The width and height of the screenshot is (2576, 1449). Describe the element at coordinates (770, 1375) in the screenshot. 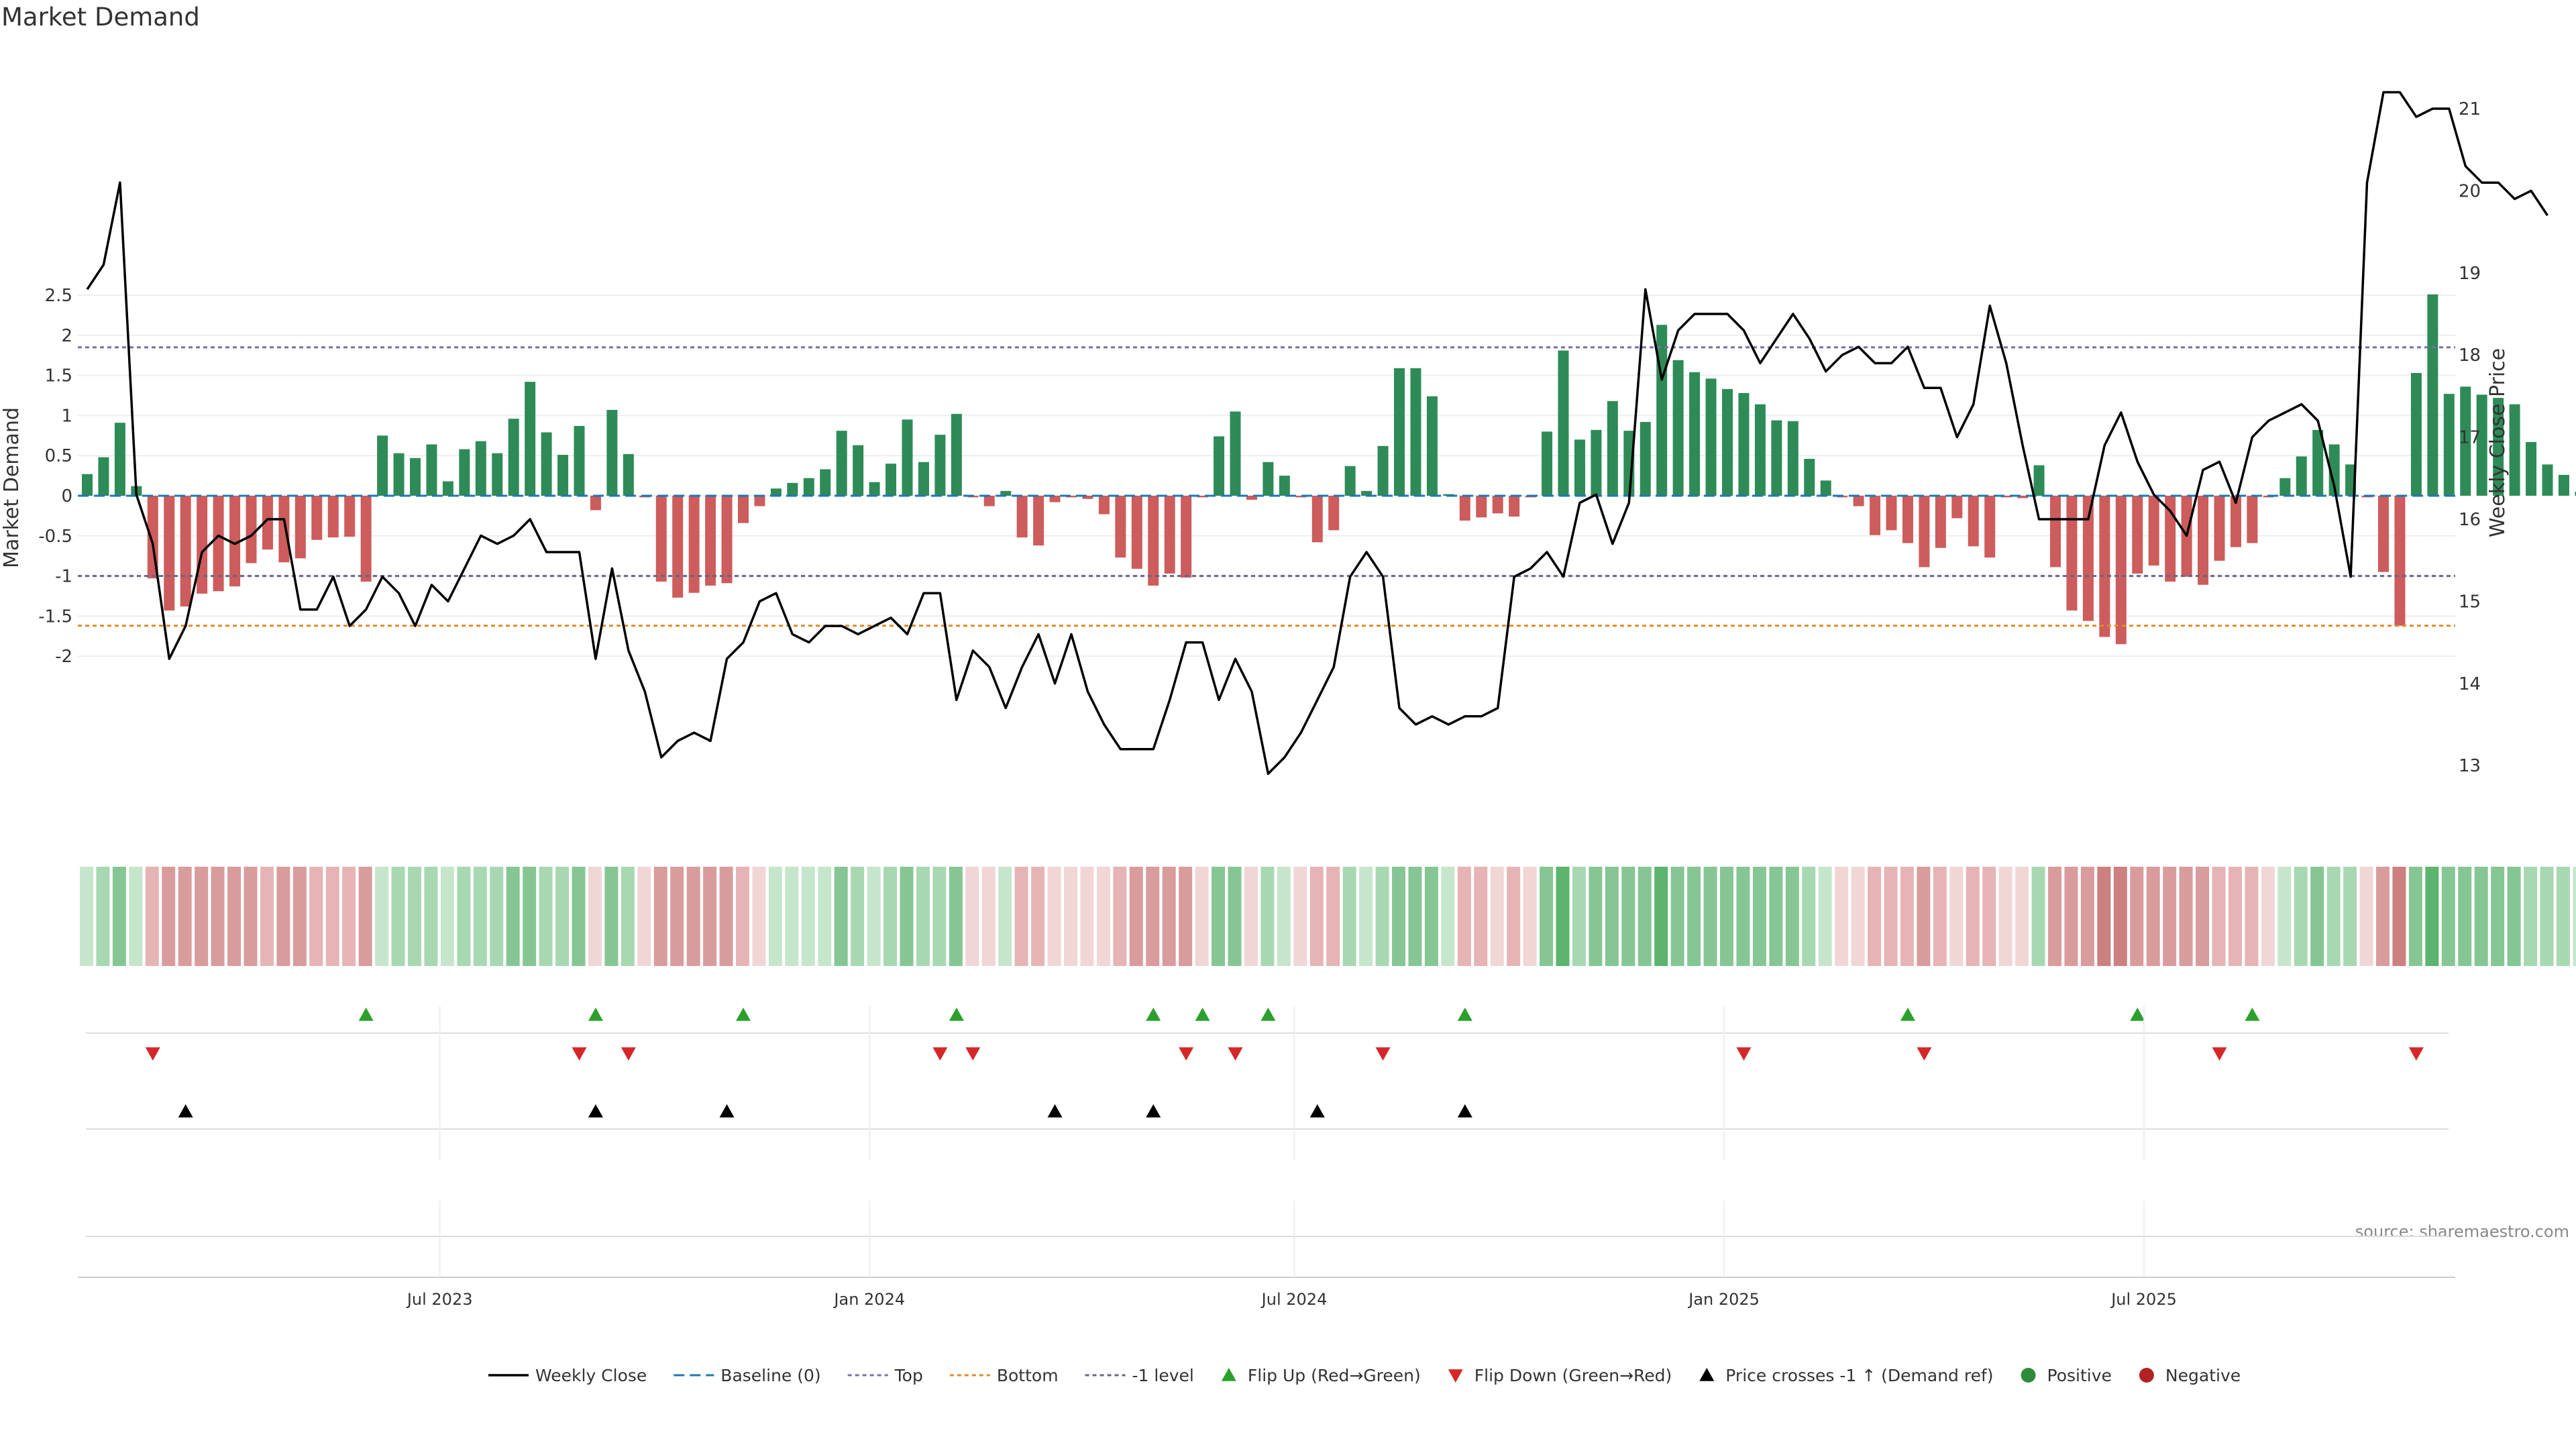

I see `legend-label: Baseline (0)` at that location.